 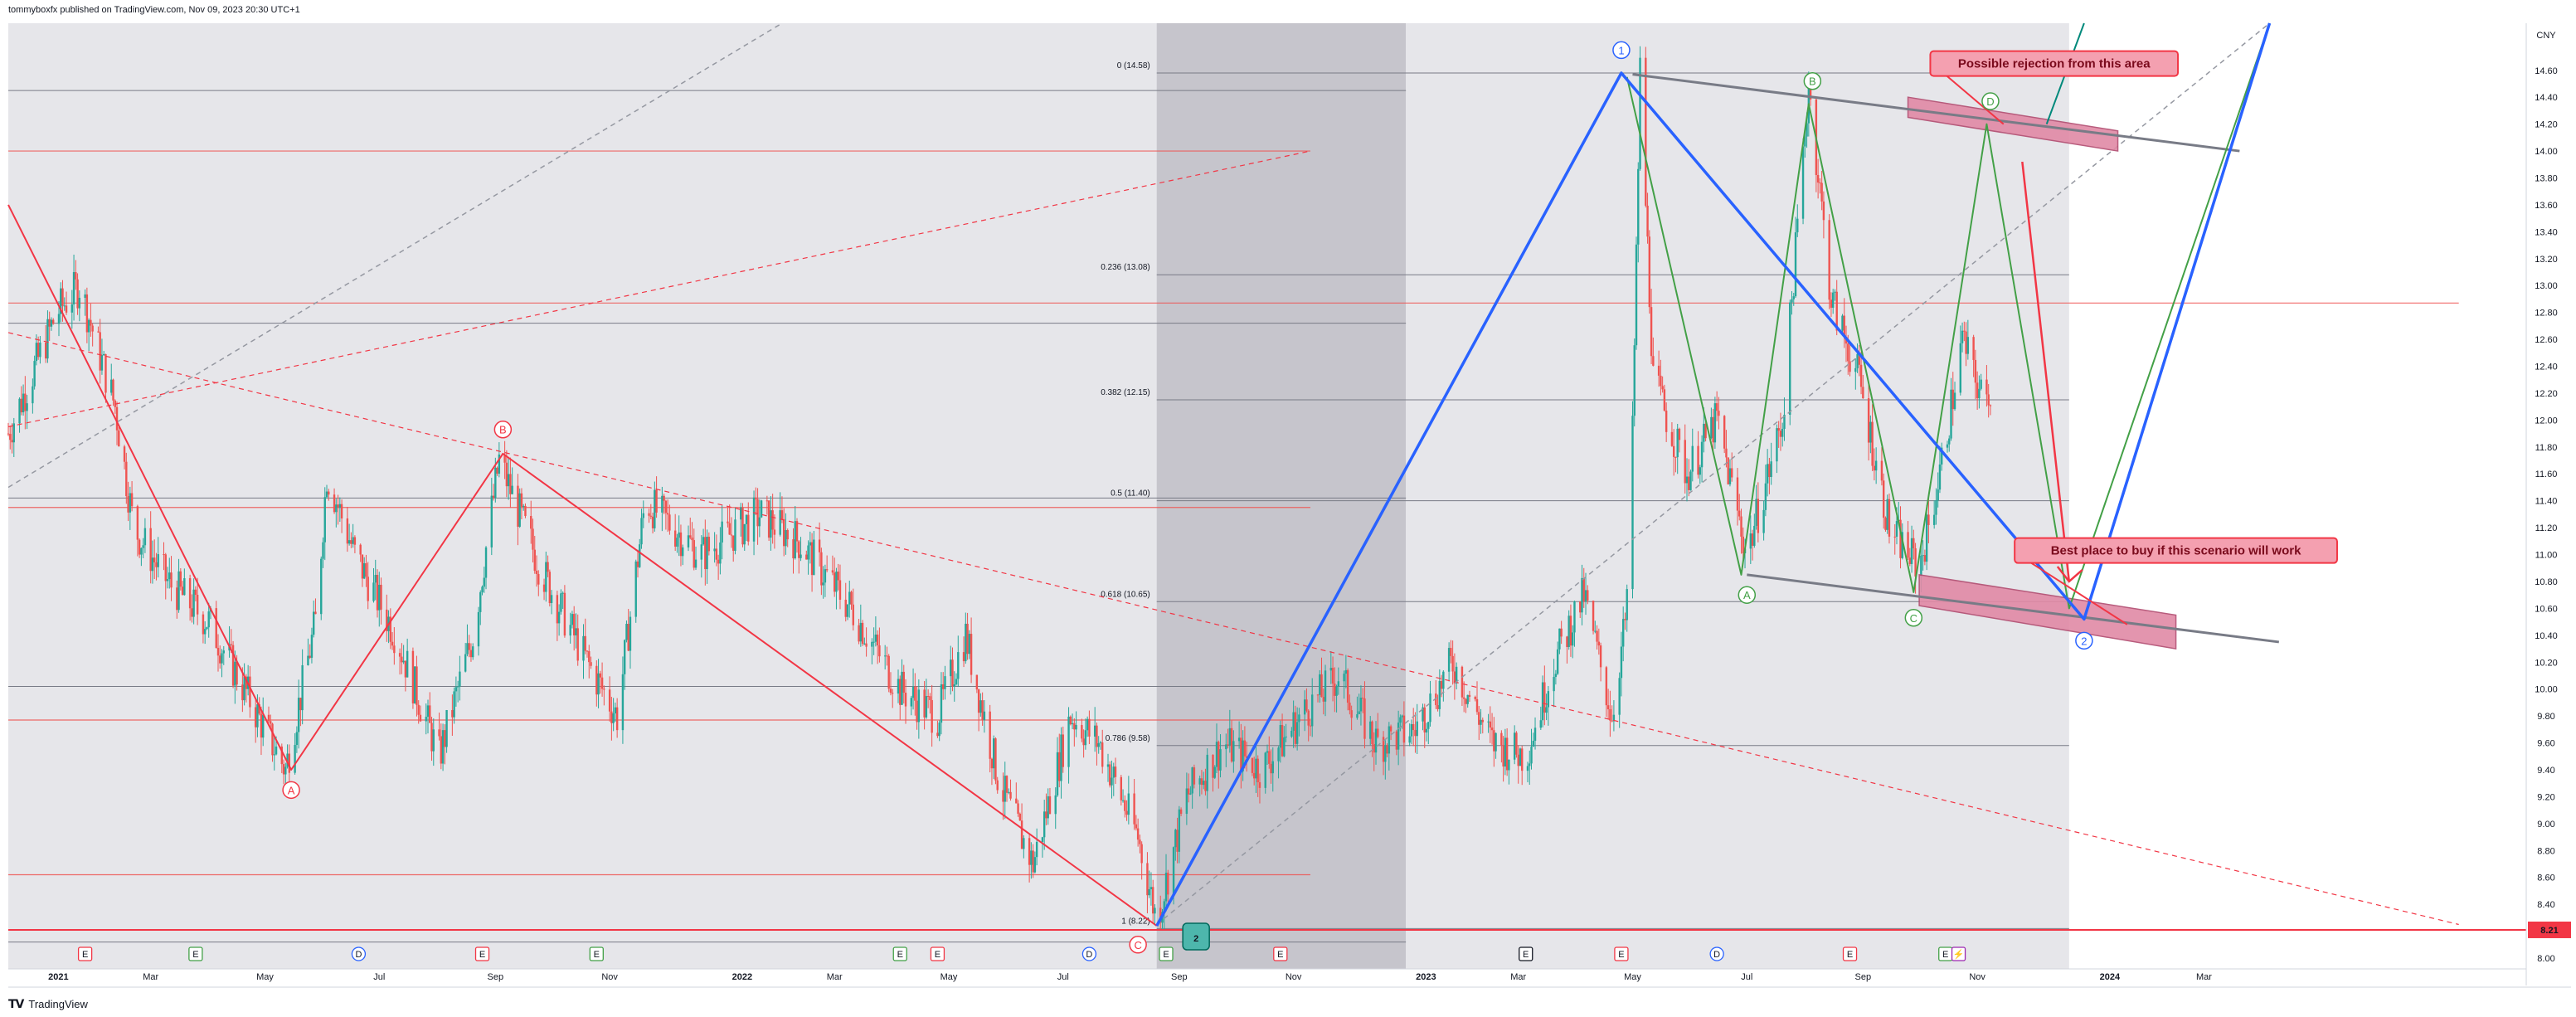 I want to click on time-tick: 2024, so click(x=2110, y=977).